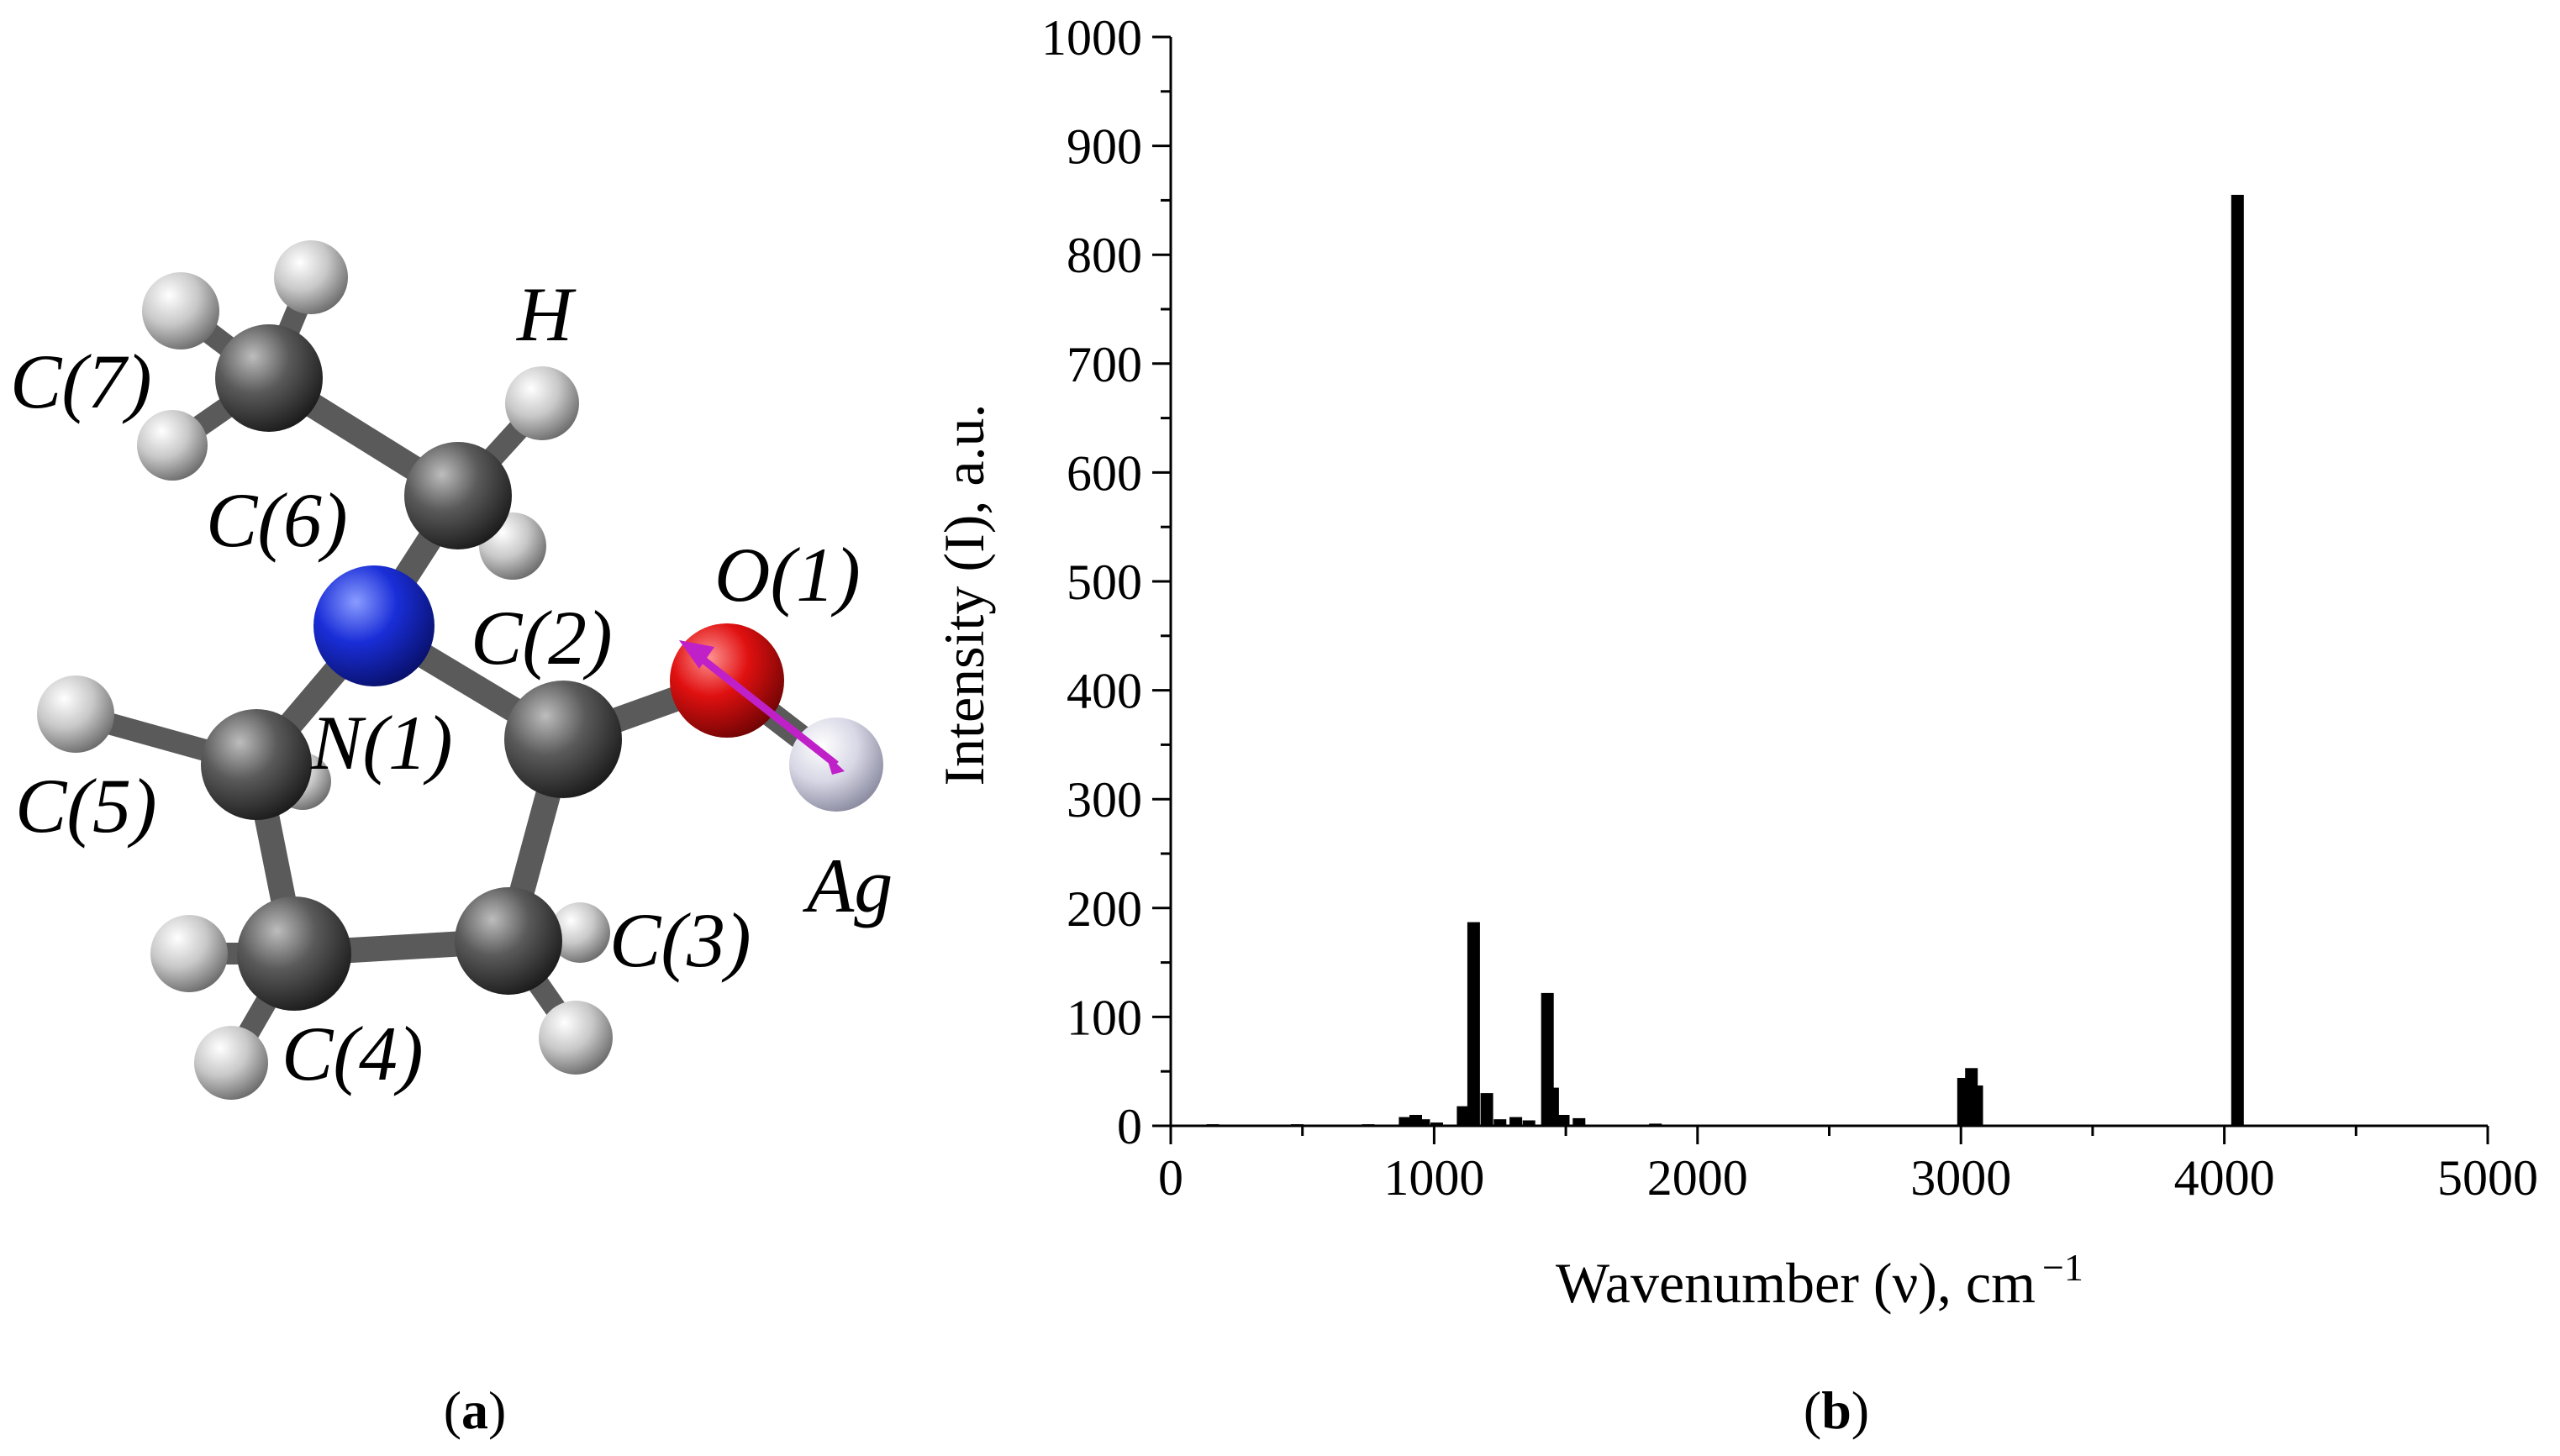 Image resolution: width=2560 pixels, height=1456 pixels. What do you see at coordinates (1820, 1280) in the screenshot?
I see `x-axis-title: Wavenumber (ν), cm −1` at bounding box center [1820, 1280].